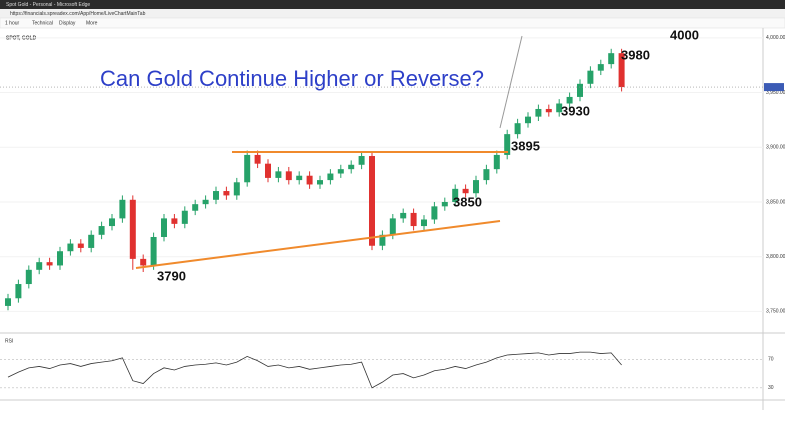 Image resolution: width=785 pixels, height=431 pixels. I want to click on address-bar, so click(392, 13).